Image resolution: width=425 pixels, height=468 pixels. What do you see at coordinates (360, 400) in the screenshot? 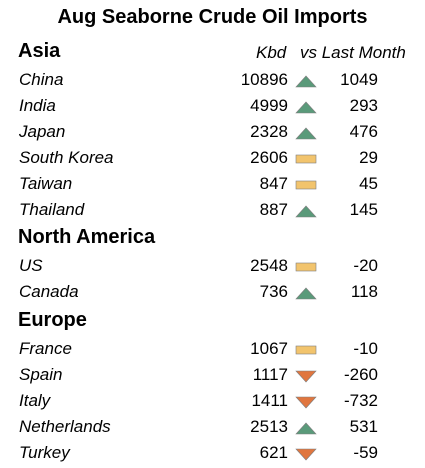
I see `change-value: -732` at bounding box center [360, 400].